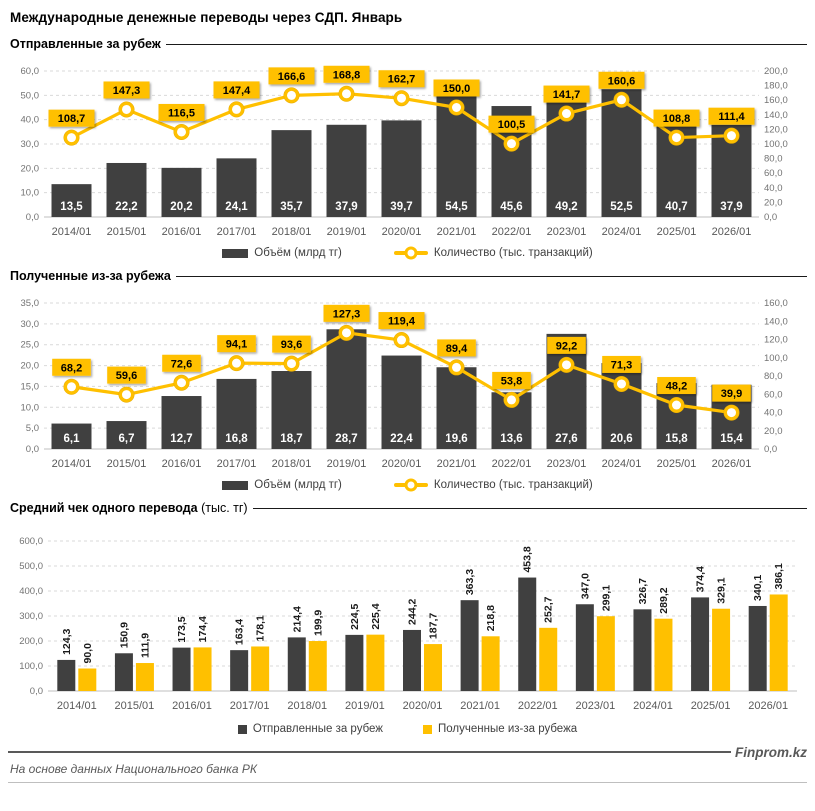 Image resolution: width=815 pixels, height=811 pixels. What do you see at coordinates (145, 645) in the screenshot?
I see `bar-value-label: 111,9` at bounding box center [145, 645].